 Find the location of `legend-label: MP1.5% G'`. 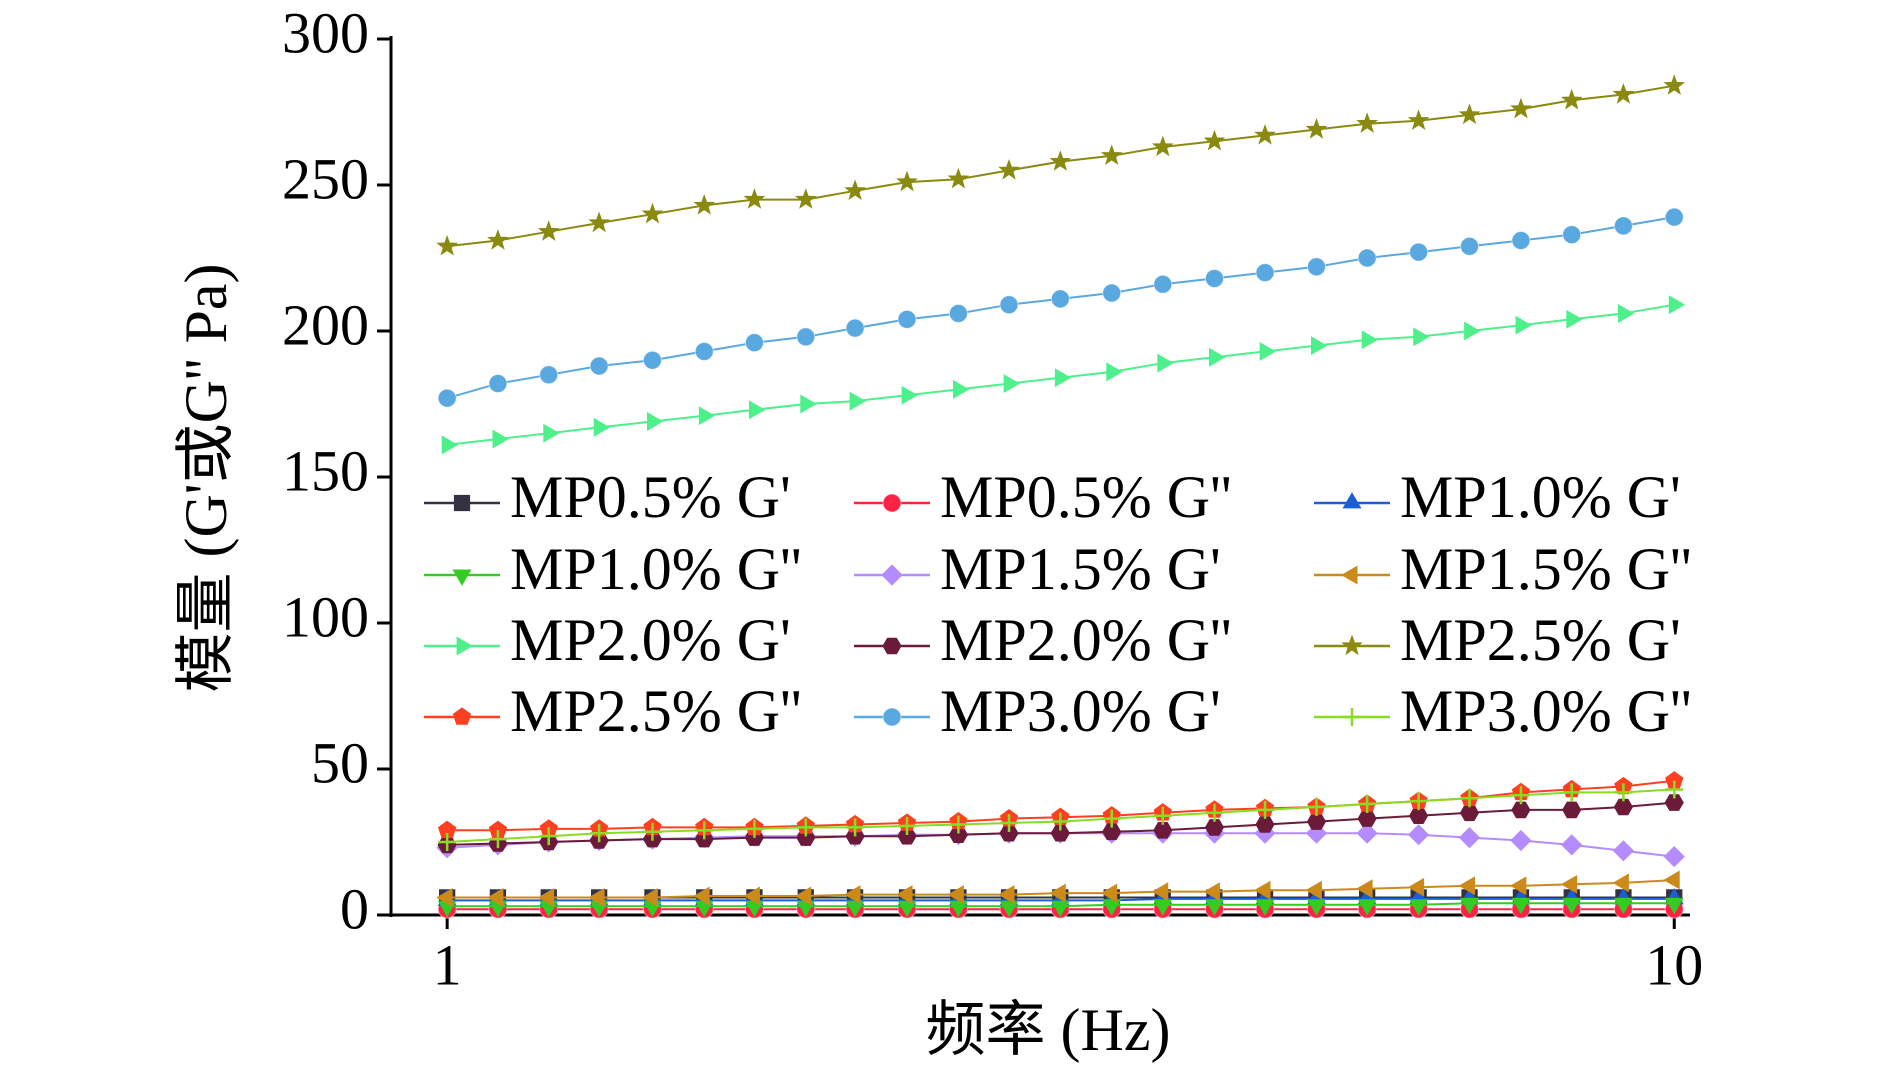

legend-label: MP1.5% G' is located at coordinates (1080, 569).